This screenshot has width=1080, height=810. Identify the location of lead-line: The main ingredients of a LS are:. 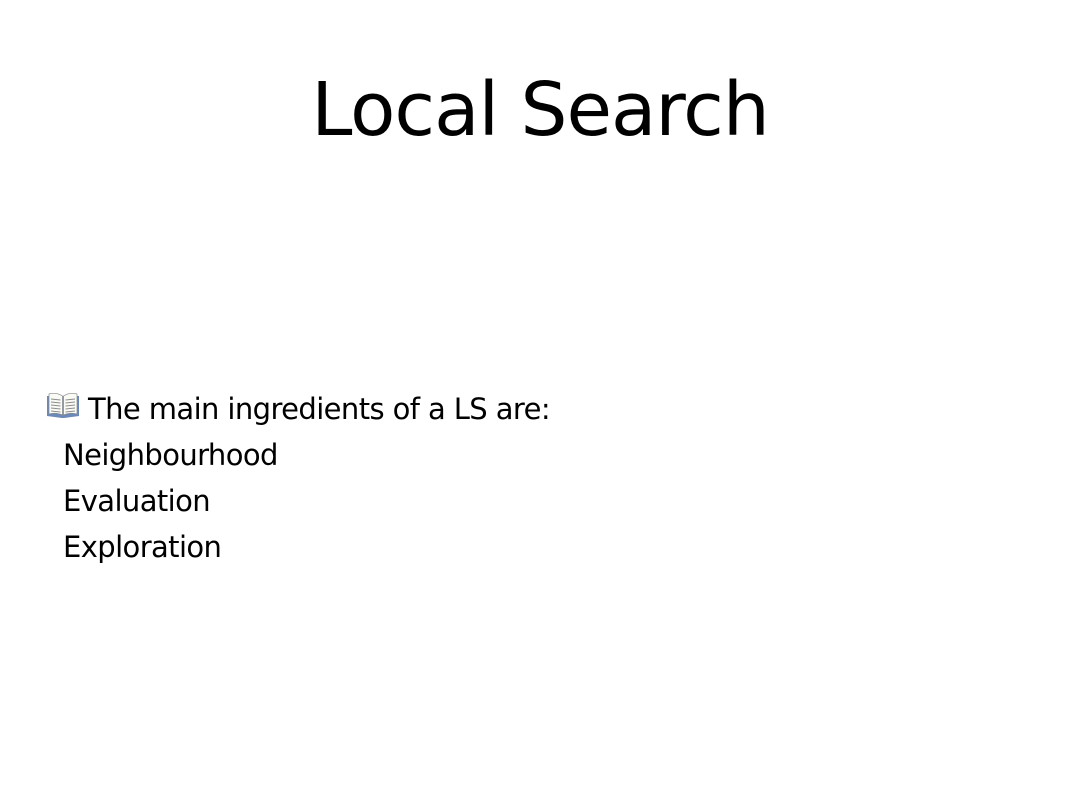
(496, 409).